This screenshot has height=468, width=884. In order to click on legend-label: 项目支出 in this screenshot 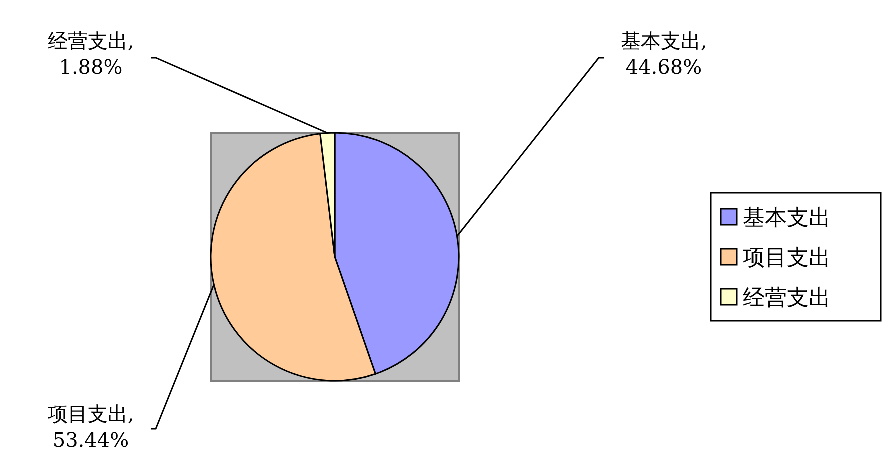, I will do `click(787, 258)`.